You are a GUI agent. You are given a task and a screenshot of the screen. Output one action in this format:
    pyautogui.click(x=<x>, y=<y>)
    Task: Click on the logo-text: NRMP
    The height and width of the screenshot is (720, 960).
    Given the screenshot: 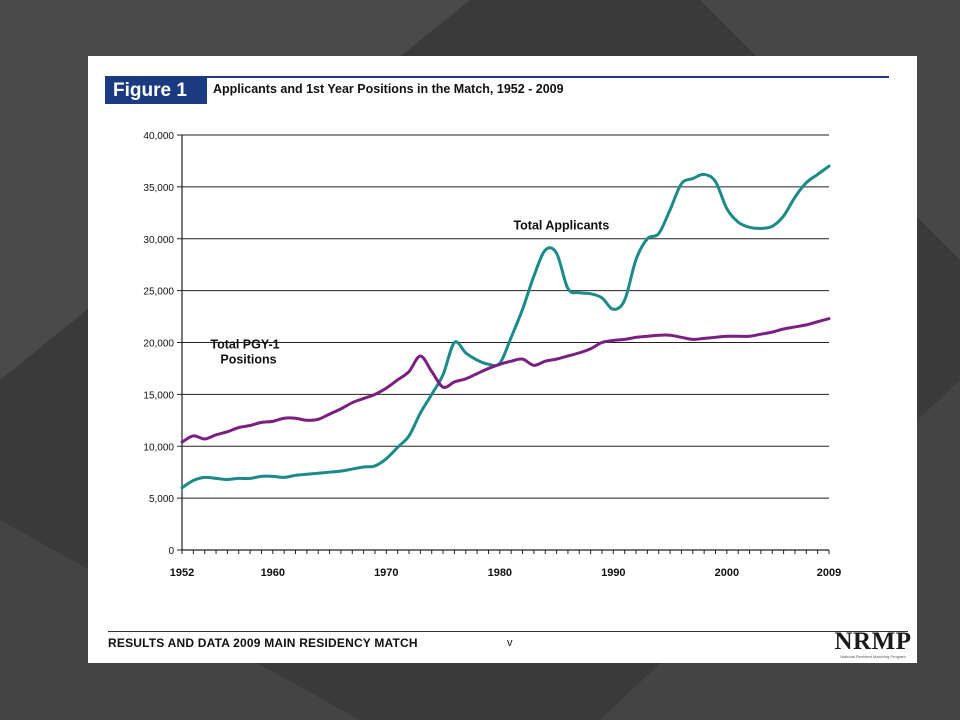 What is the action you would take?
    pyautogui.click(x=873, y=641)
    